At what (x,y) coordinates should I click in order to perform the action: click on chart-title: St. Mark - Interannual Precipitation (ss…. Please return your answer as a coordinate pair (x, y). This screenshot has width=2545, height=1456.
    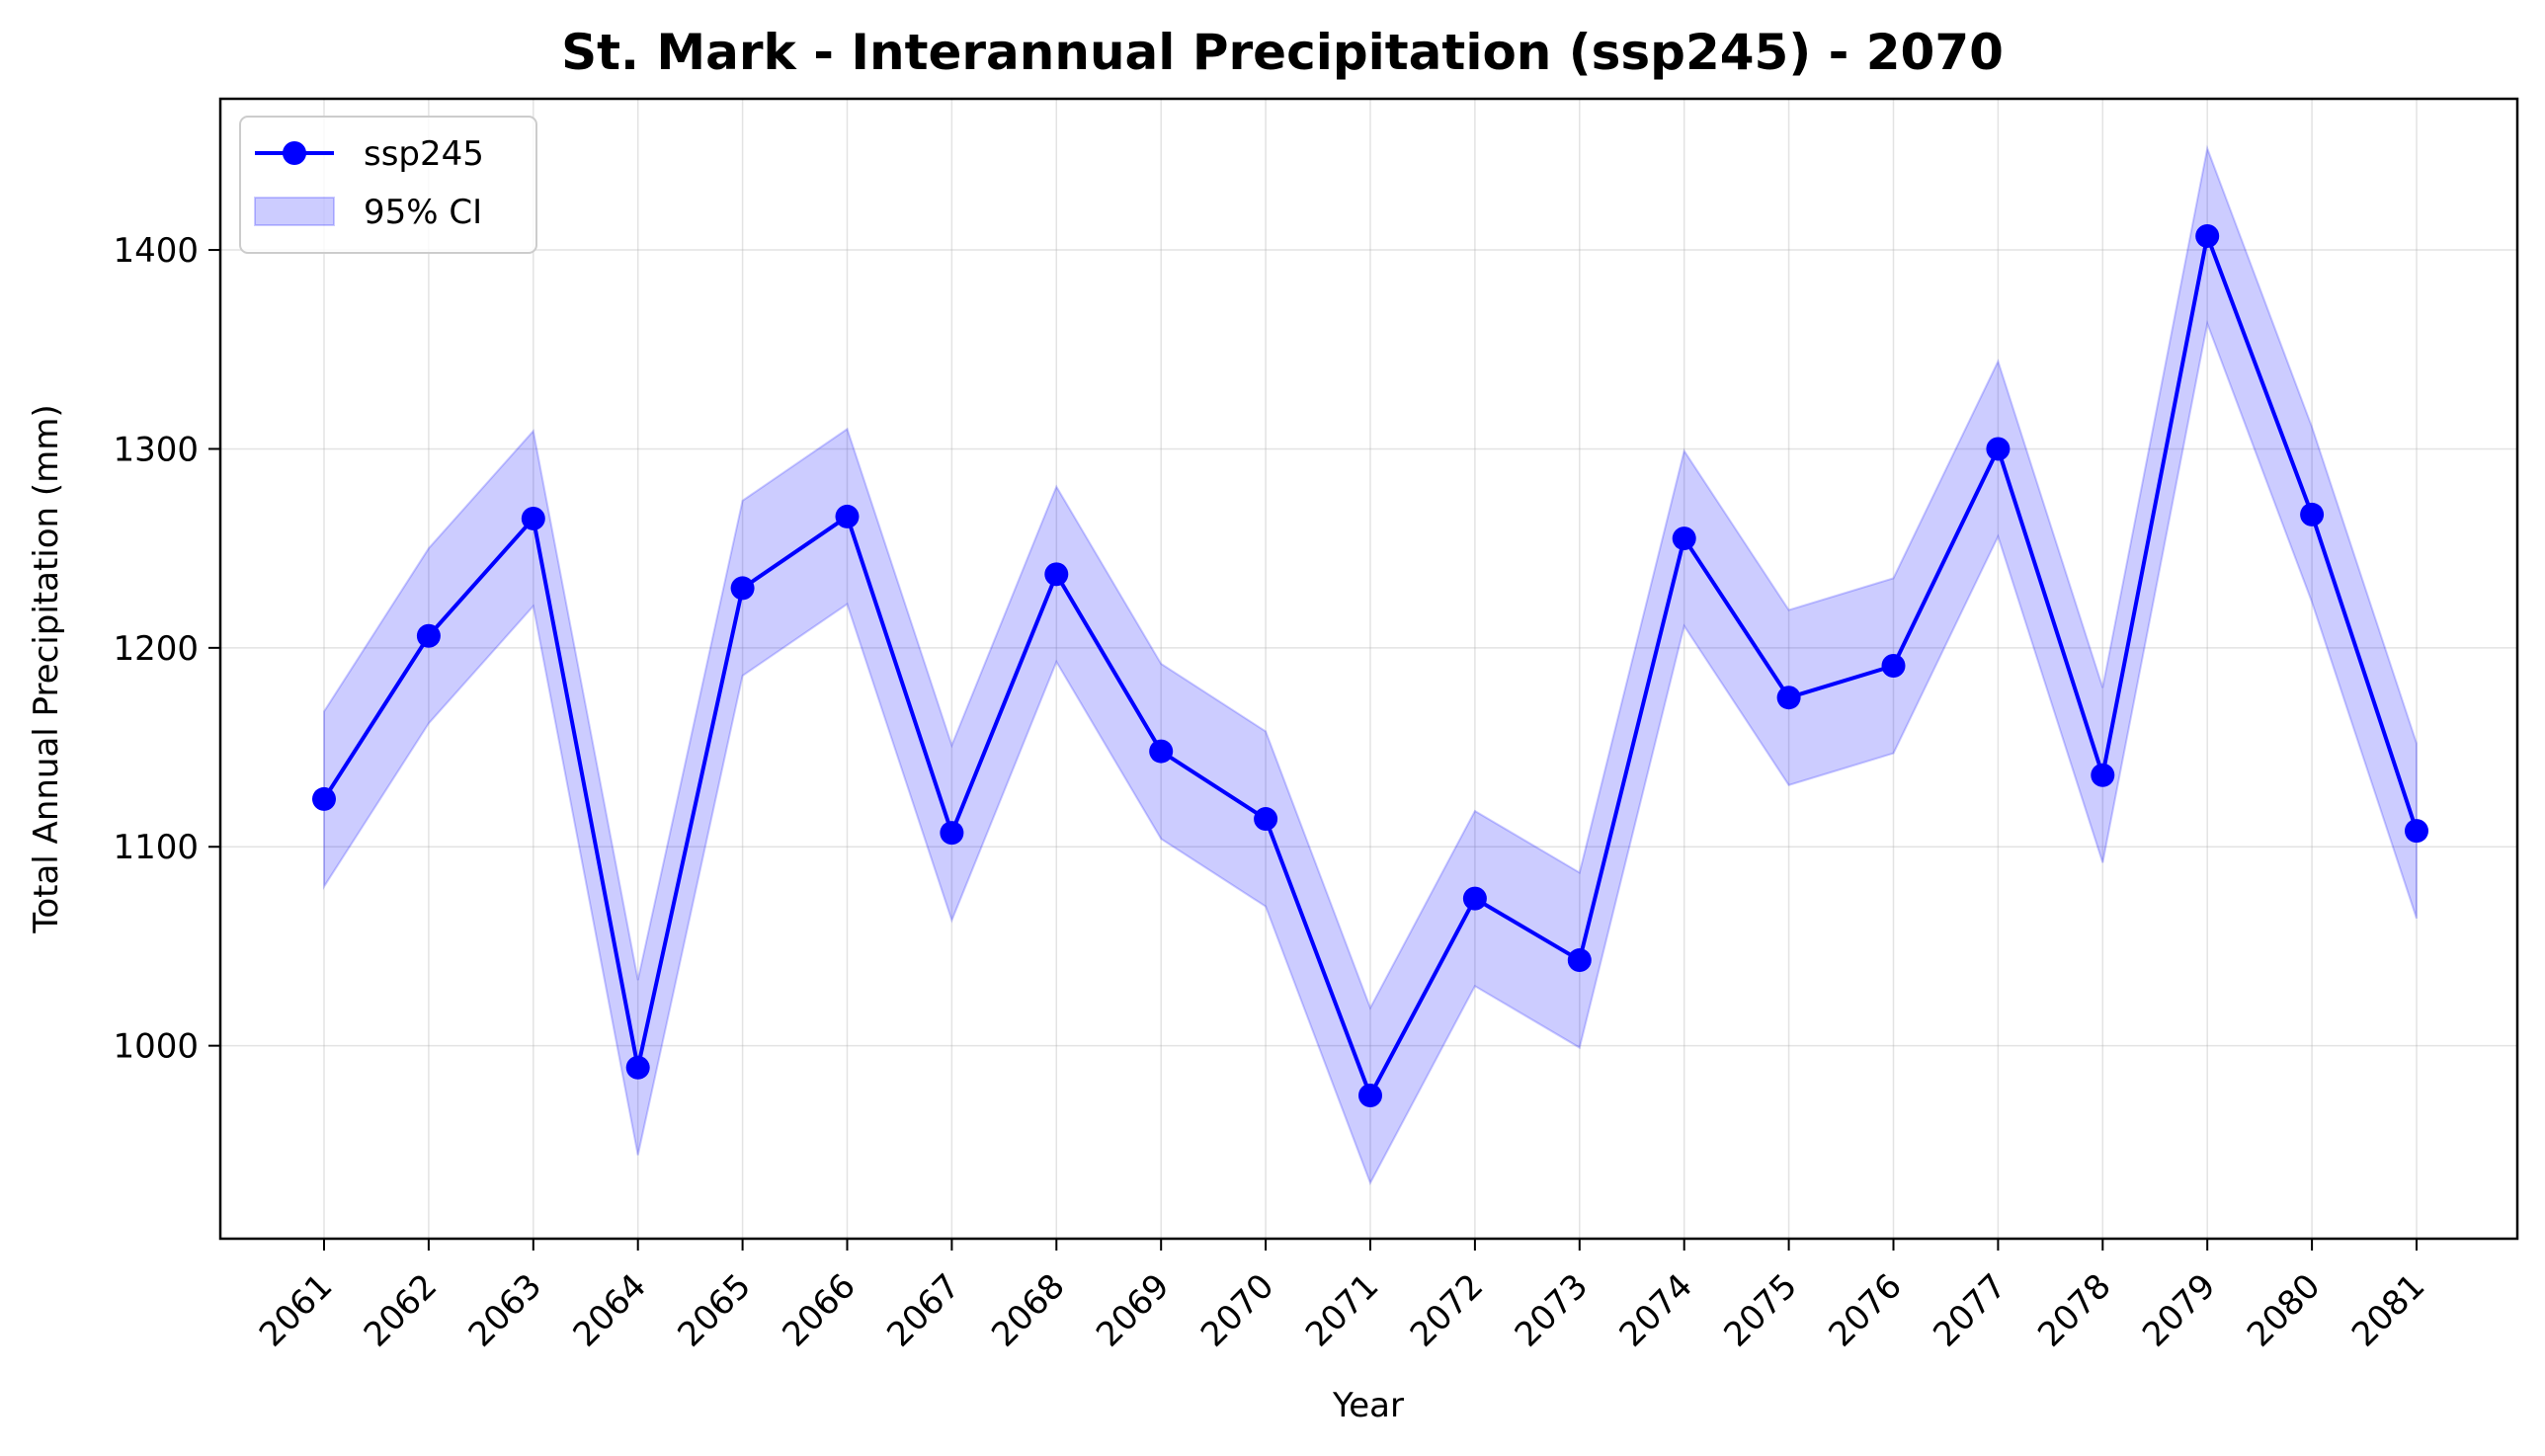
    Looking at the image, I should click on (1282, 52).